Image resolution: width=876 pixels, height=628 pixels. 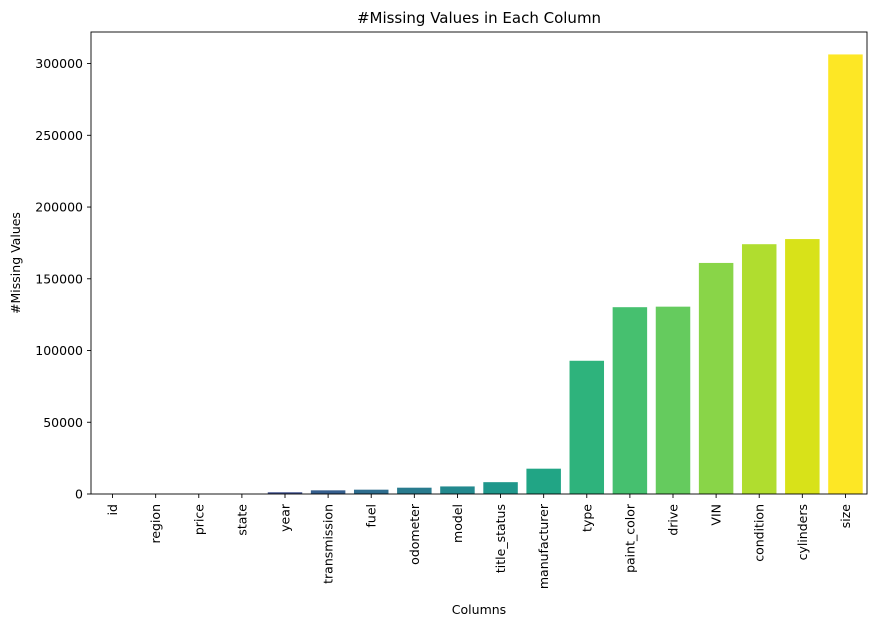 What do you see at coordinates (59, 350) in the screenshot?
I see `y-tick-label: 100000` at bounding box center [59, 350].